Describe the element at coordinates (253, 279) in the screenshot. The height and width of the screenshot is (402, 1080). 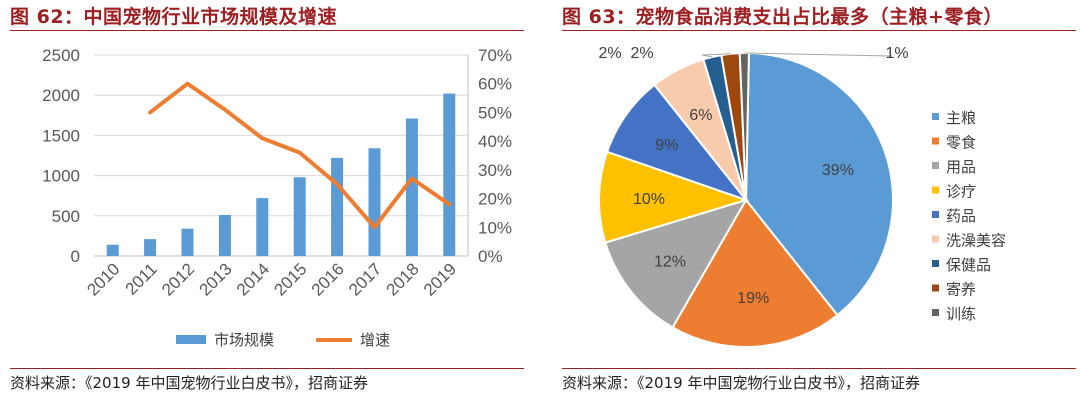
I see `x-tick-label: 2014` at that location.